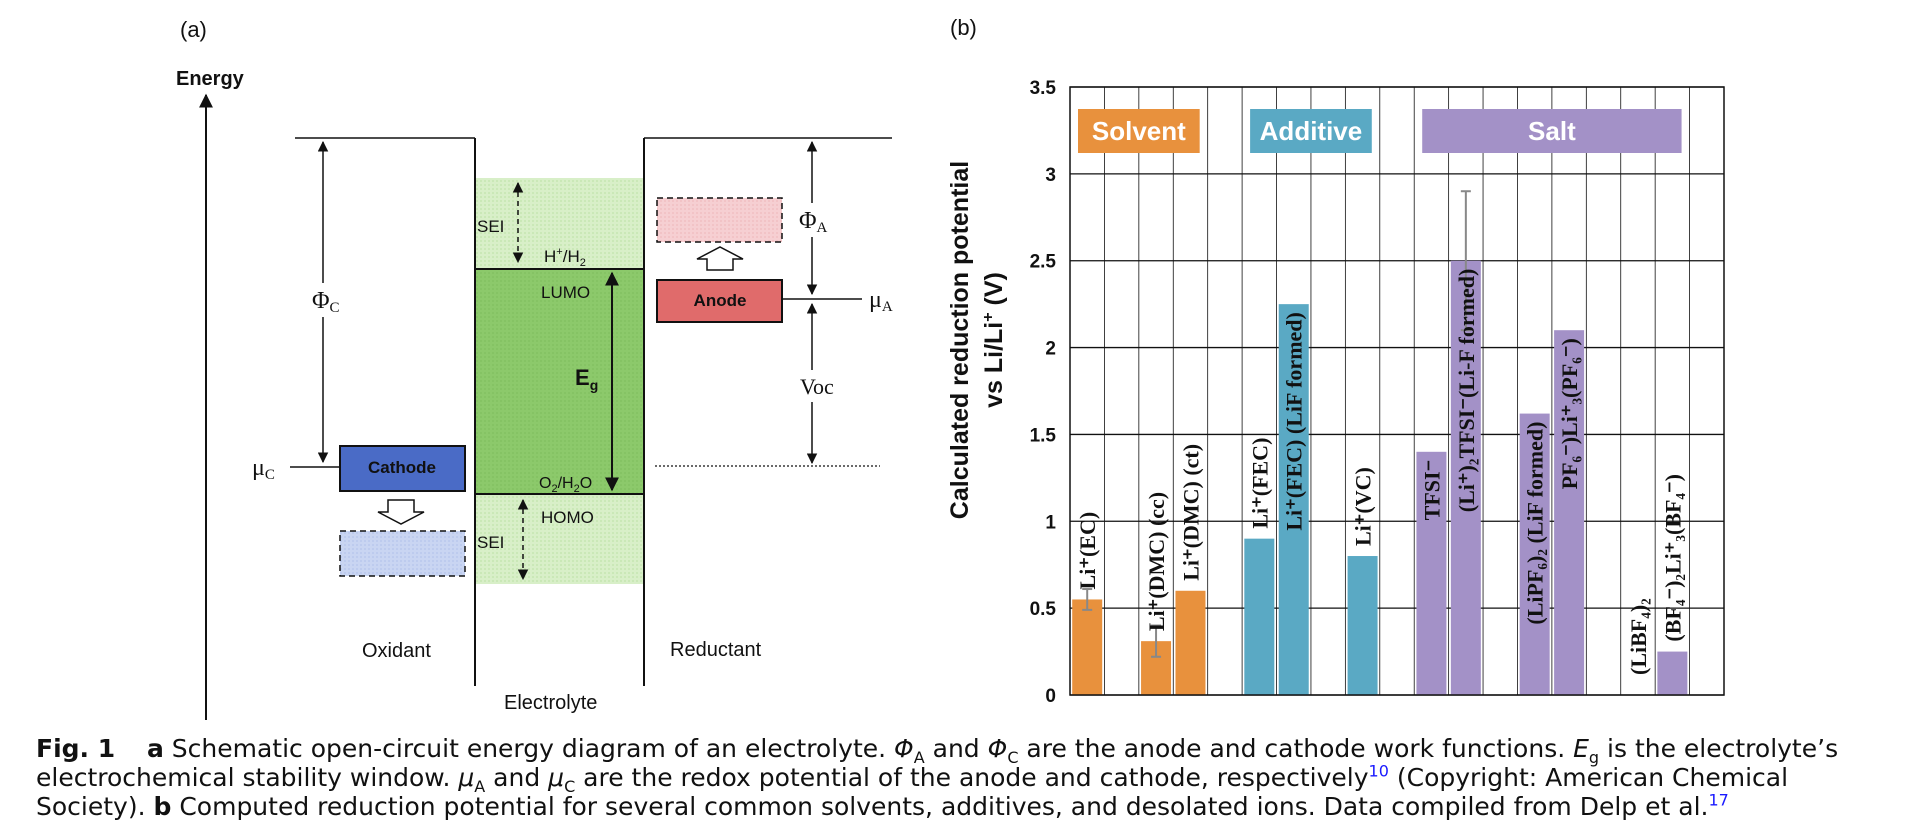 The image size is (1905, 837). What do you see at coordinates (1363, 506) in the screenshot?
I see `bar-label: Li⁺(VC)` at bounding box center [1363, 506].